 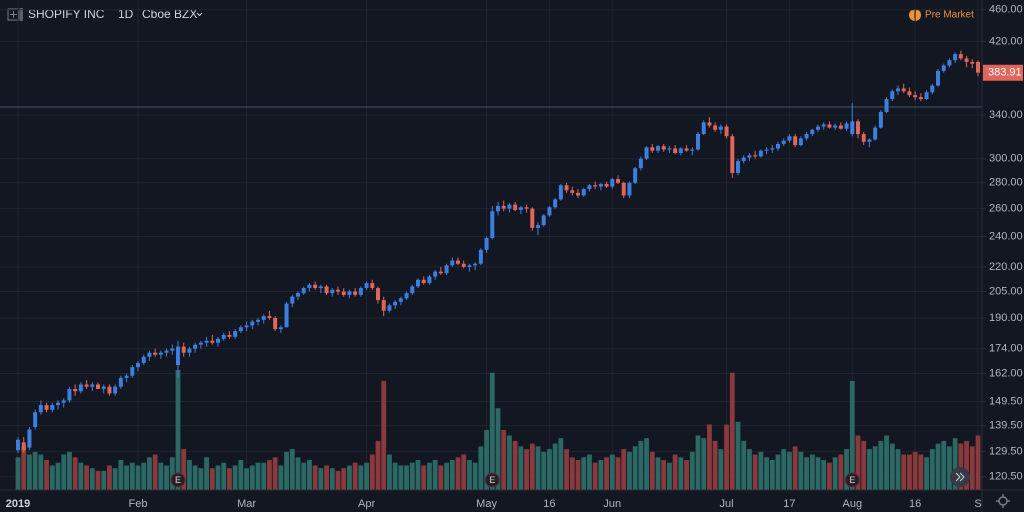 What do you see at coordinates (199, 14) in the screenshot?
I see `exchange-dropdown` at bounding box center [199, 14].